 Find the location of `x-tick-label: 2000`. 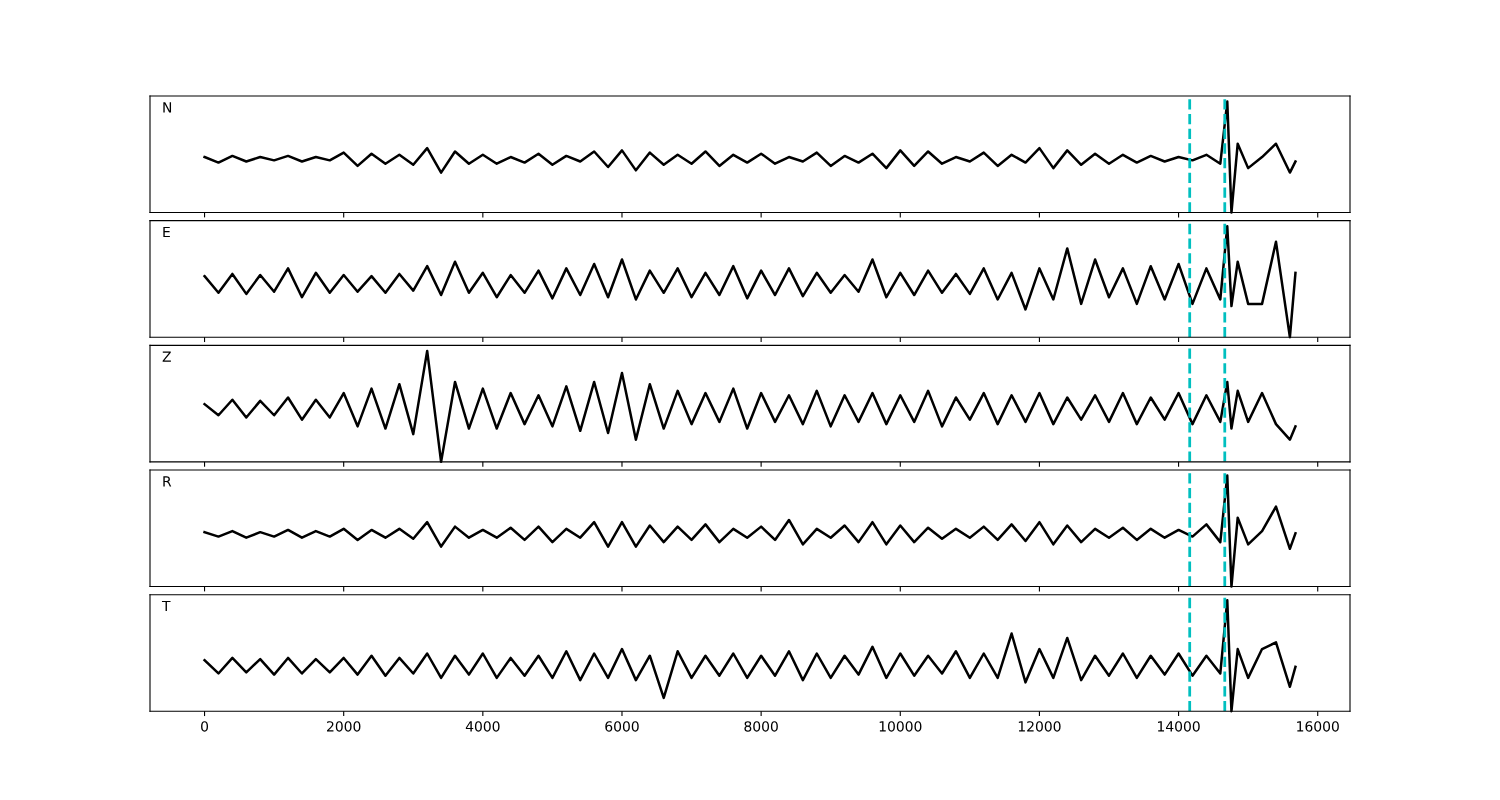

x-tick-label: 2000 is located at coordinates (344, 726).